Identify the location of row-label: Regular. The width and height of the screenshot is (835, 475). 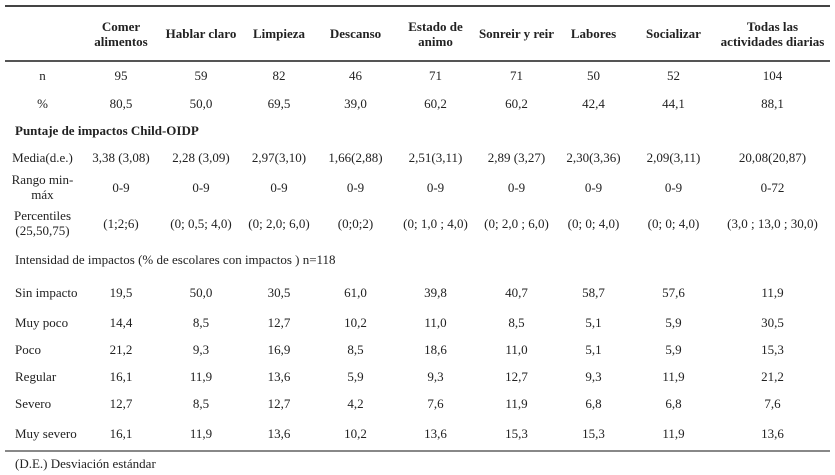
(36, 376).